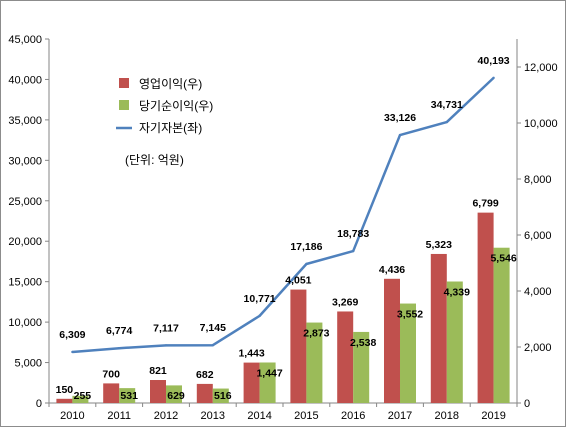 The width and height of the screenshot is (567, 428). What do you see at coordinates (259, 416) in the screenshot?
I see `x-tick-label: 2014` at bounding box center [259, 416].